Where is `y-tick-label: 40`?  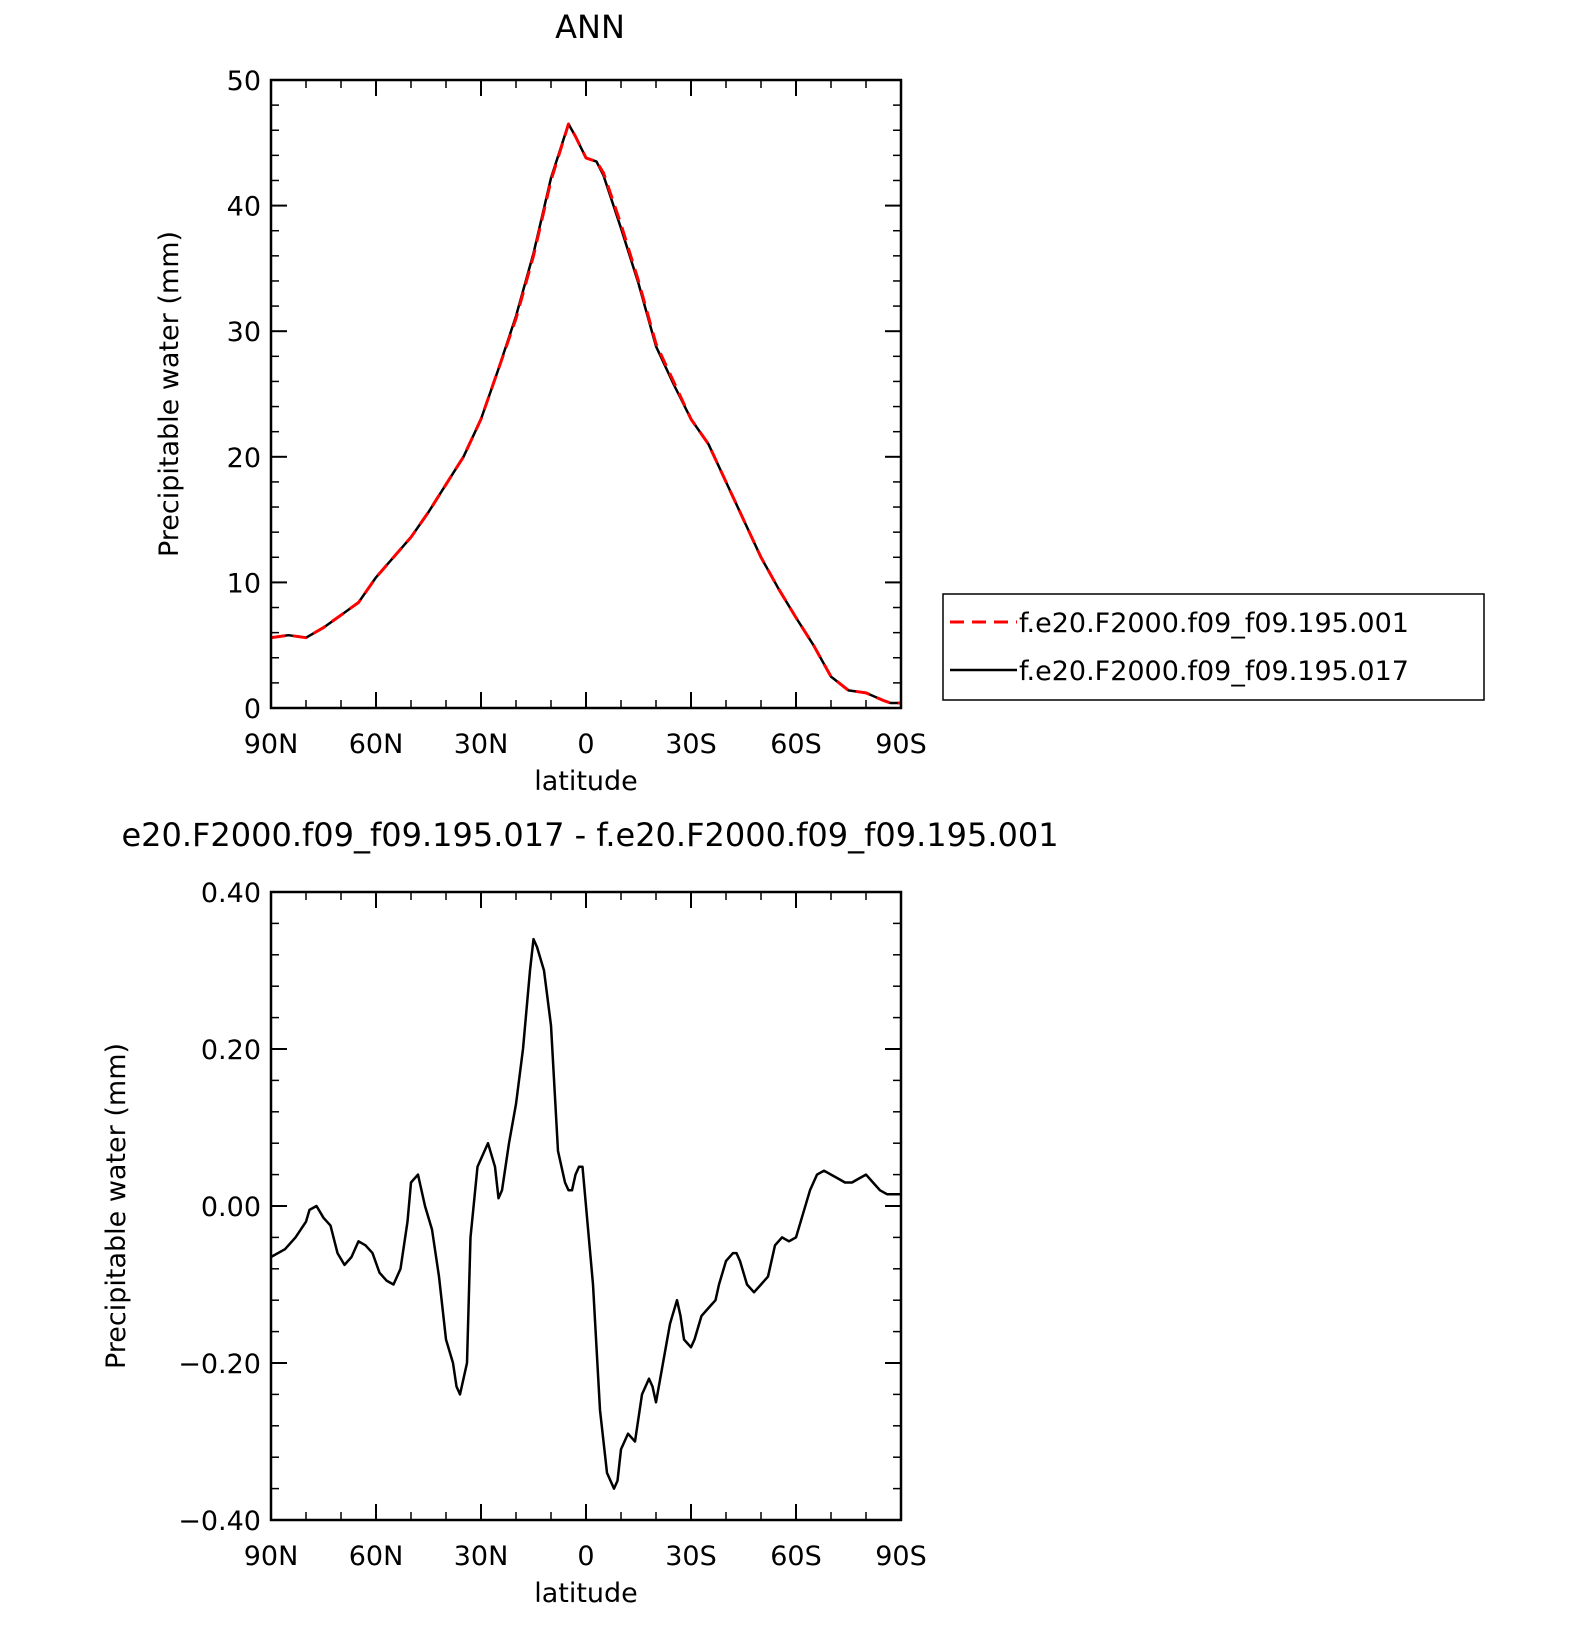
y-tick-label: 40 is located at coordinates (244, 207).